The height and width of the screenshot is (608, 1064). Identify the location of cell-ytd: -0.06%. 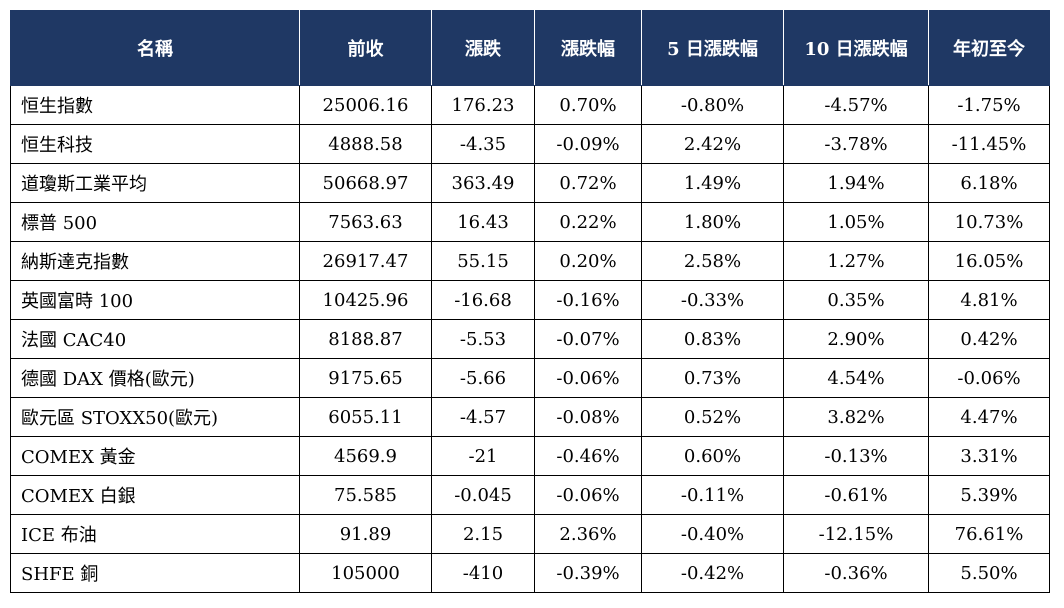
(989, 378).